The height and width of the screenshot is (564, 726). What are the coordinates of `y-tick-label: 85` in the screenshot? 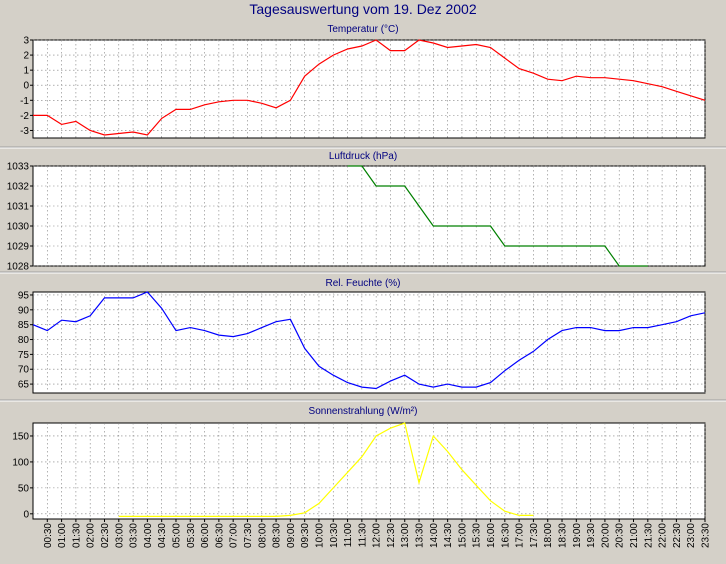 It's located at (24, 325).